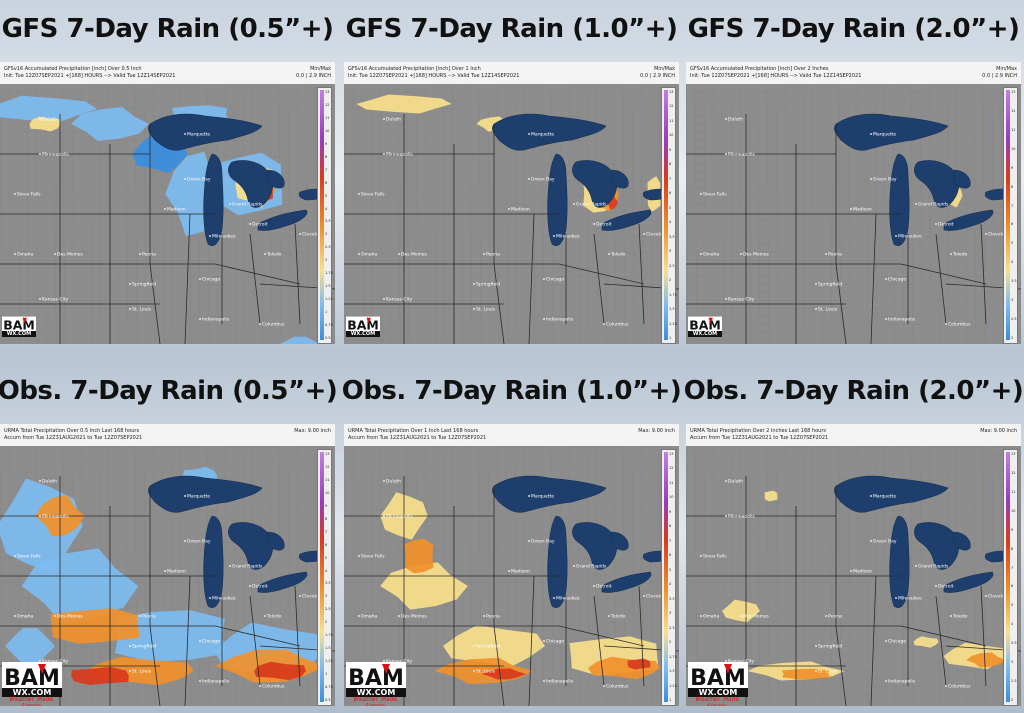  Describe the element at coordinates (568, 237) in the screenshot. I see `city-label: Milwaukee` at that location.